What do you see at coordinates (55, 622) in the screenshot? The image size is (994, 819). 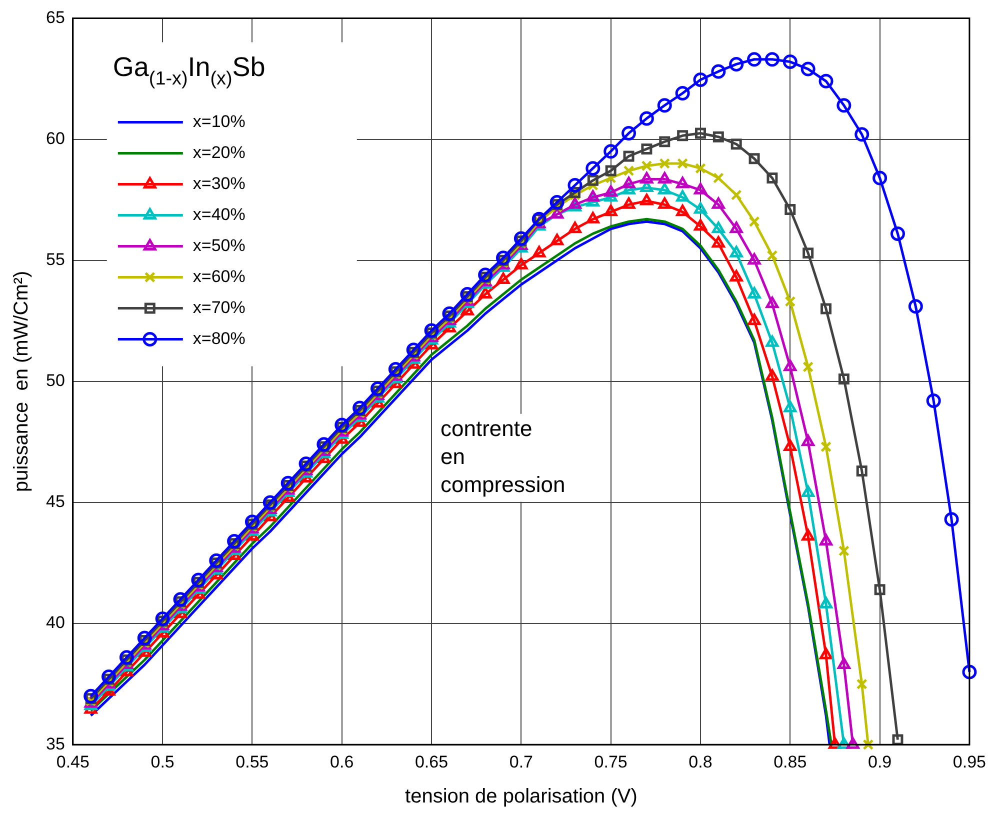 I see `y-tick-label: 40` at bounding box center [55, 622].